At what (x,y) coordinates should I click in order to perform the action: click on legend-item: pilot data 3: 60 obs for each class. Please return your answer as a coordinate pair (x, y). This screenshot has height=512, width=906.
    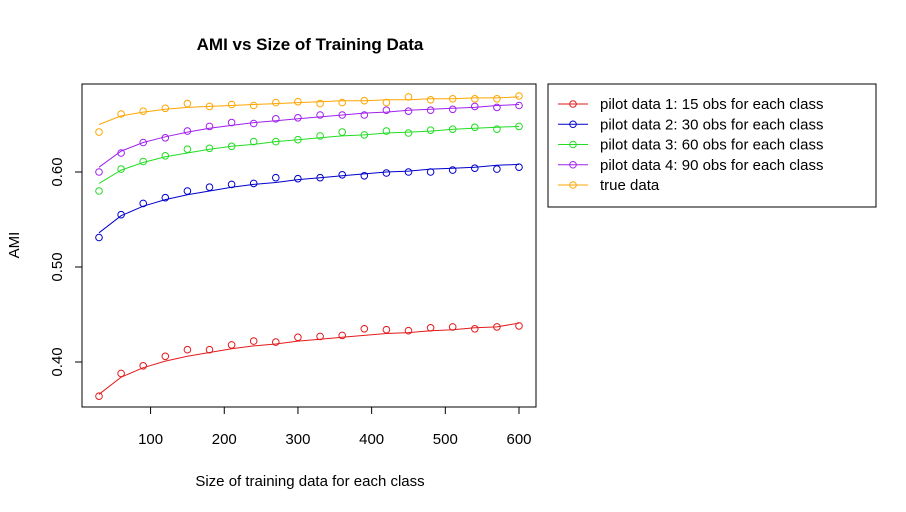
    Looking at the image, I should click on (690, 145).